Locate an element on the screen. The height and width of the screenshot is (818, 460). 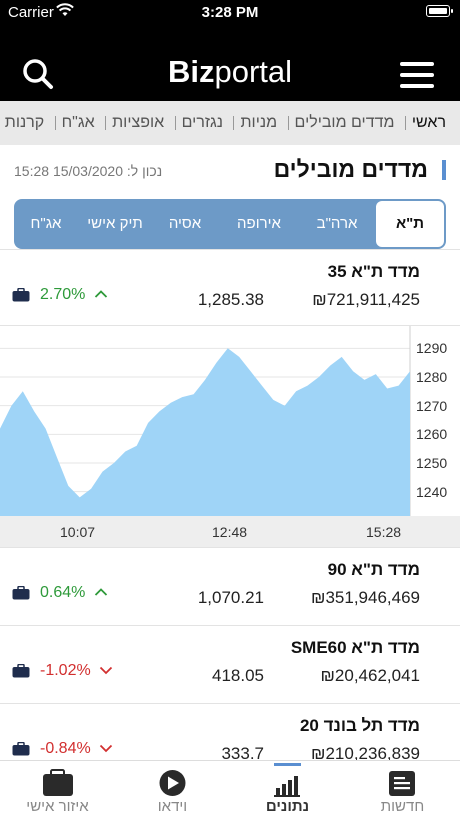
page-title: מדדים מובילים is located at coordinates (350, 169).